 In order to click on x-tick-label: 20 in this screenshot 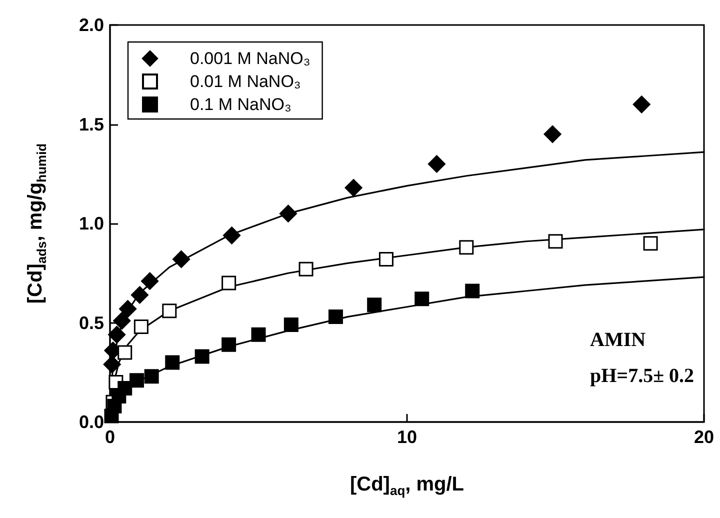, I will do `click(704, 437)`.